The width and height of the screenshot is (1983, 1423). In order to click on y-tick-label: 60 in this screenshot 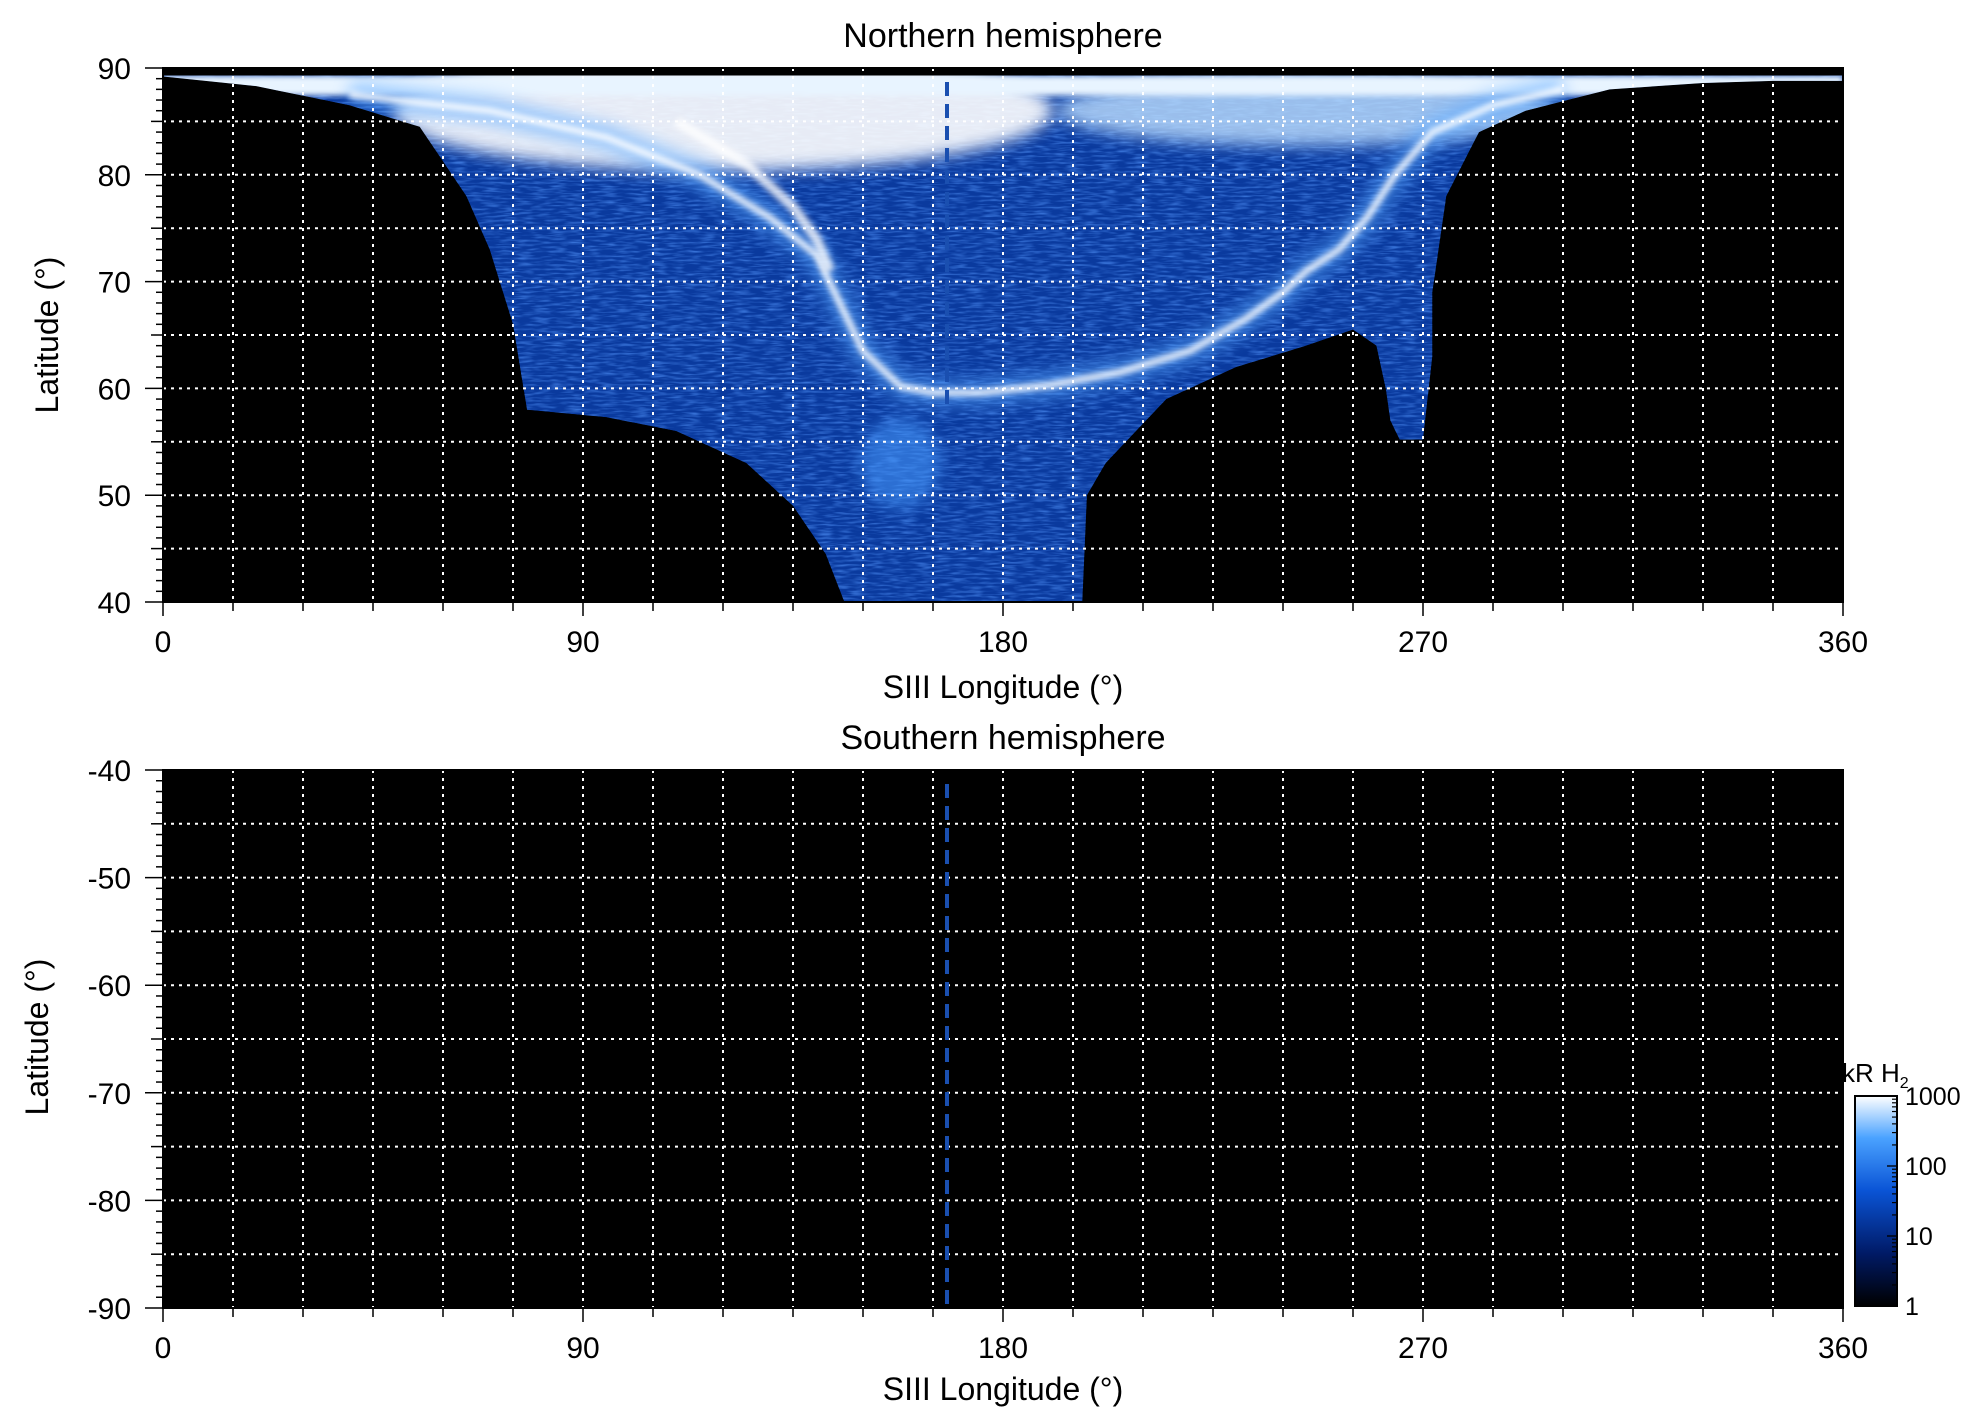, I will do `click(114, 389)`.